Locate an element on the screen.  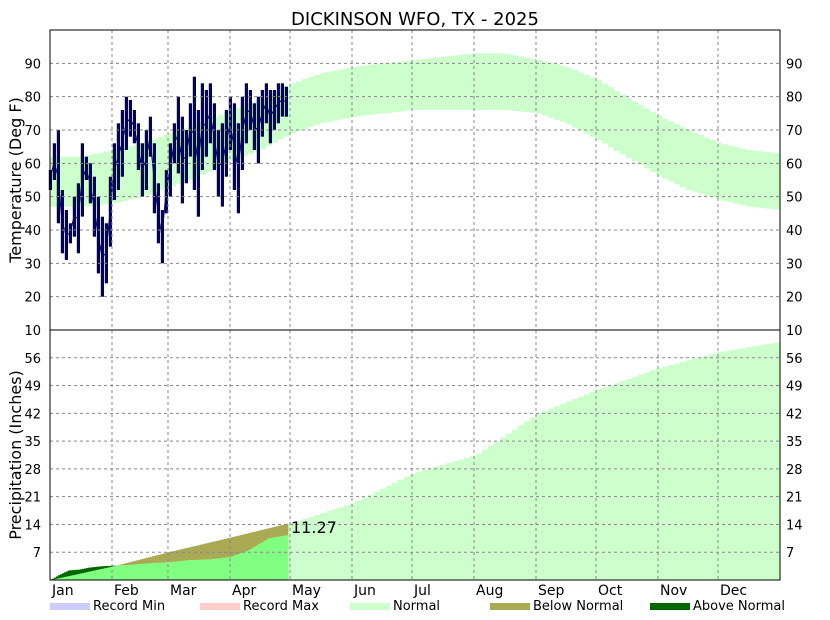
month-label: Apr is located at coordinates (244, 591).